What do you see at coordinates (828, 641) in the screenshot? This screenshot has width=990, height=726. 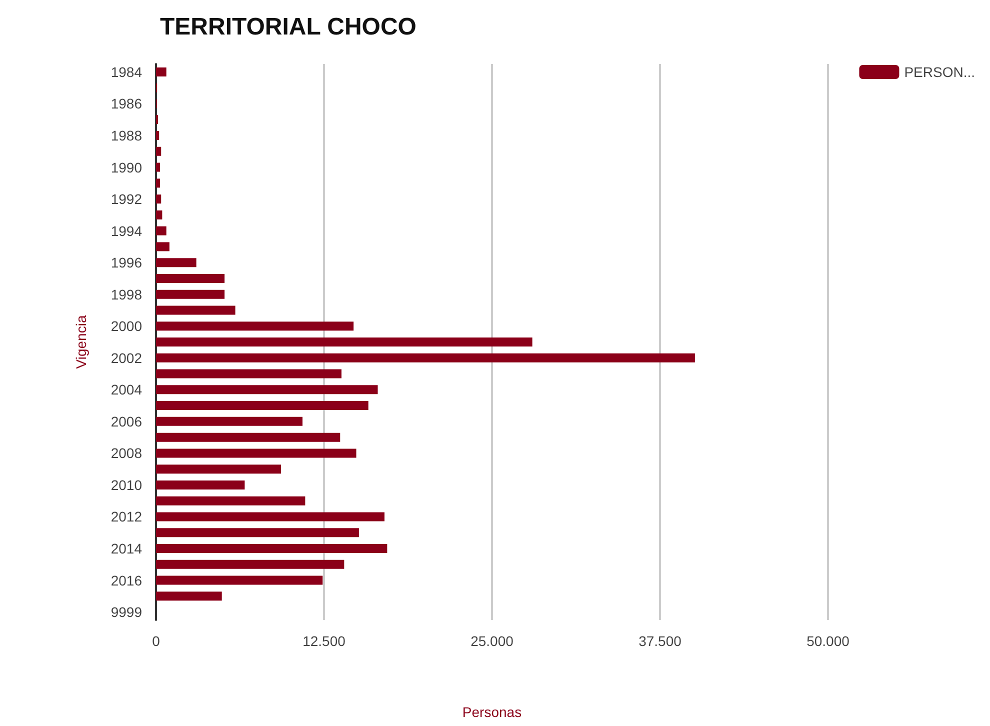 I see `x-tick-label: 50.000` at bounding box center [828, 641].